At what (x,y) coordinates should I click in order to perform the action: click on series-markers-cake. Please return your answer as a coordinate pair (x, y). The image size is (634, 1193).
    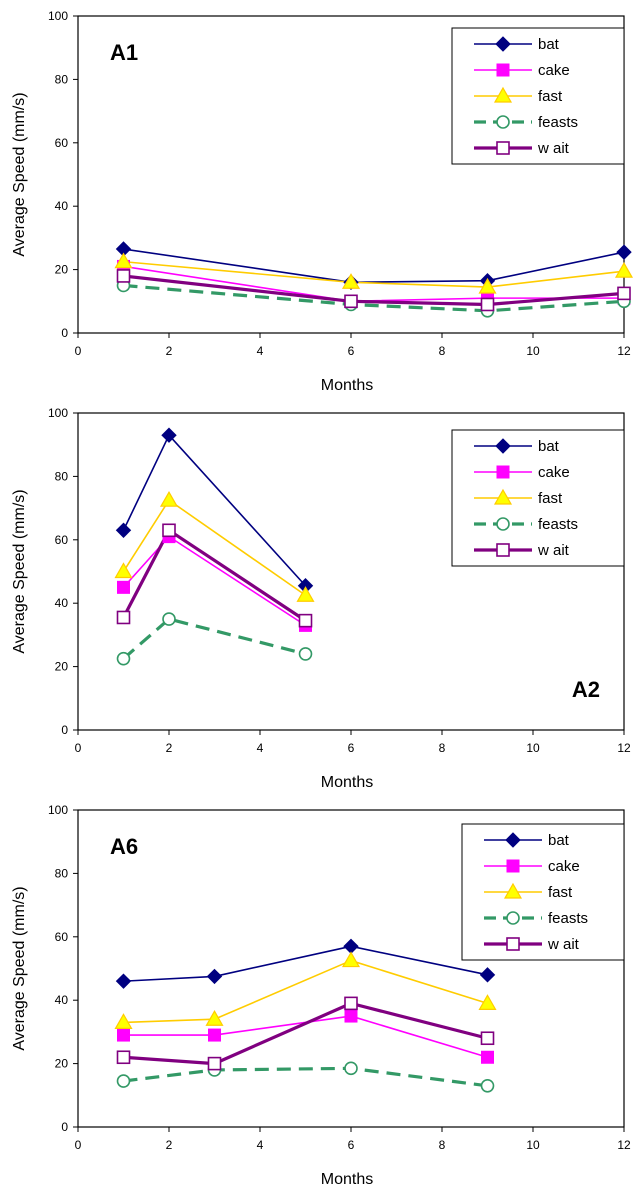
    Looking at the image, I should click on (214, 581).